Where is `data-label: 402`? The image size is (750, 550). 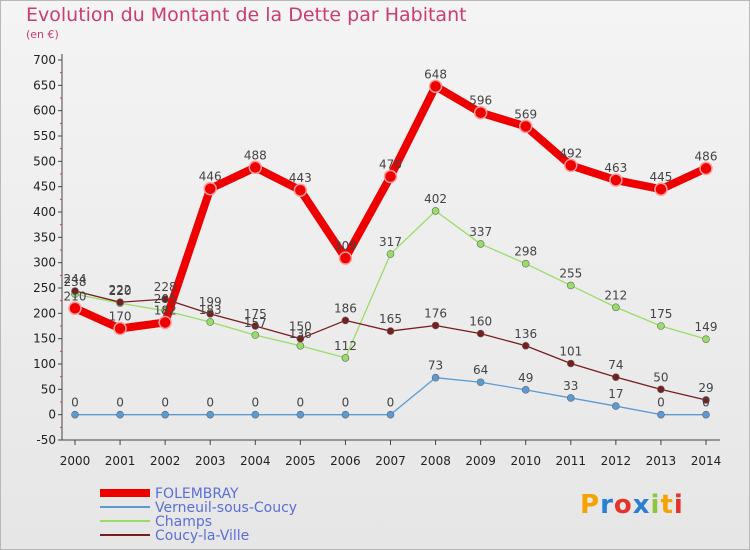
data-label: 402 is located at coordinates (435, 199).